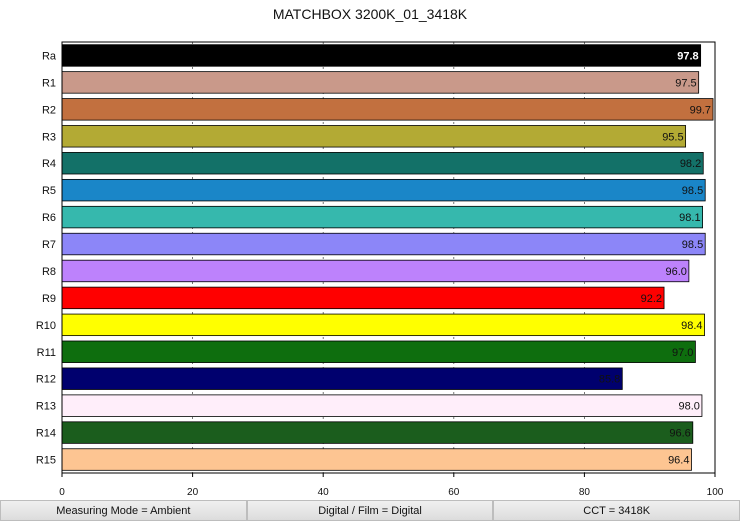 This screenshot has height=522, width=740. What do you see at coordinates (391, 485) in the screenshot?
I see `x-axis: 0 20 40 60 80 100` at bounding box center [391, 485].